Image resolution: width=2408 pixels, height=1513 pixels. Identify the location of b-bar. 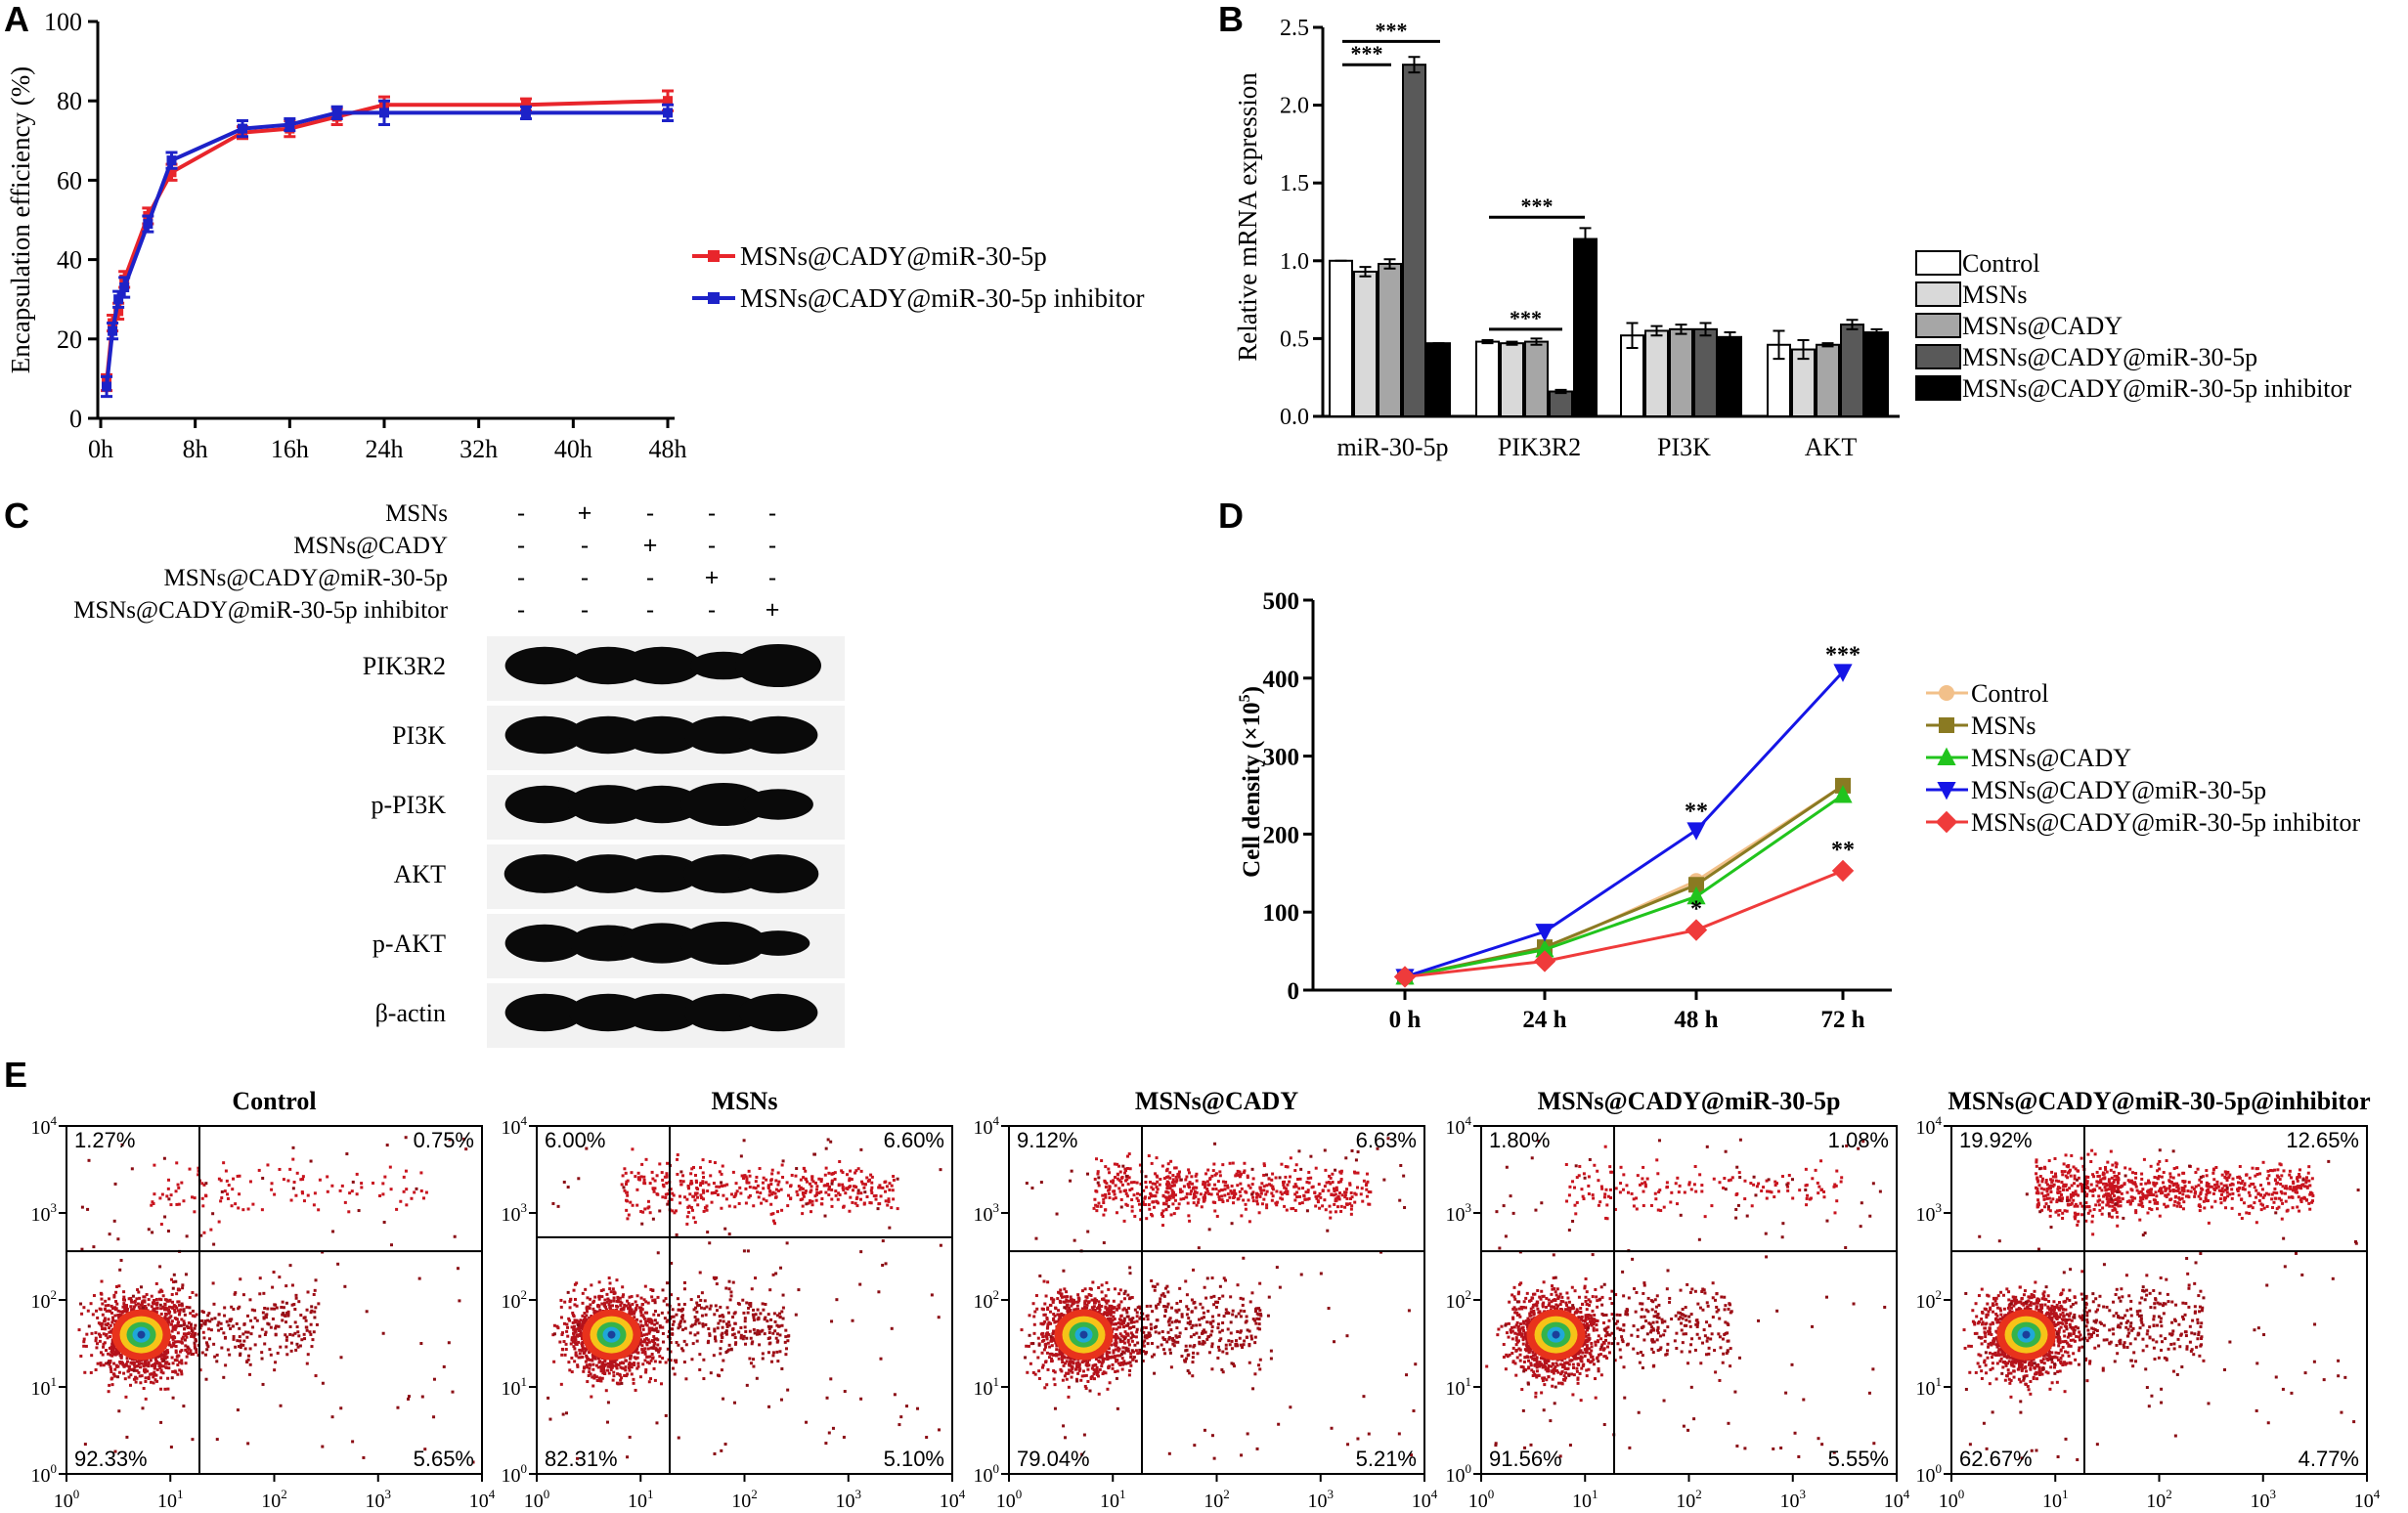
(1365, 343).